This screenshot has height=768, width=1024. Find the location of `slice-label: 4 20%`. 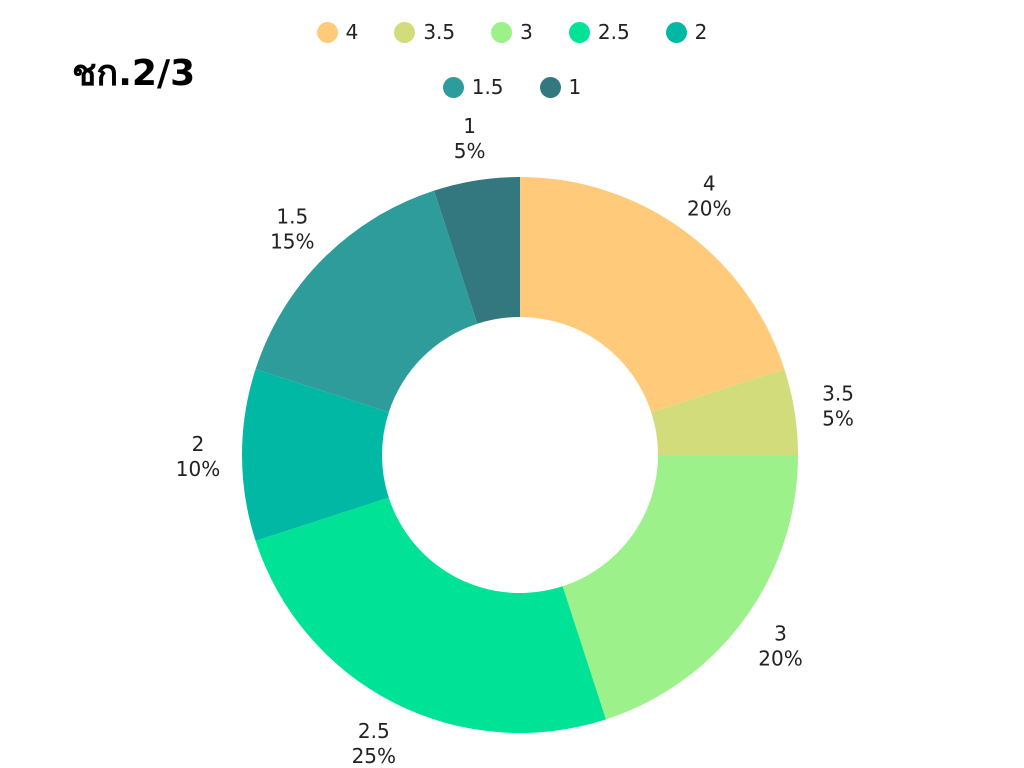

slice-label: 4 20% is located at coordinates (709, 195).